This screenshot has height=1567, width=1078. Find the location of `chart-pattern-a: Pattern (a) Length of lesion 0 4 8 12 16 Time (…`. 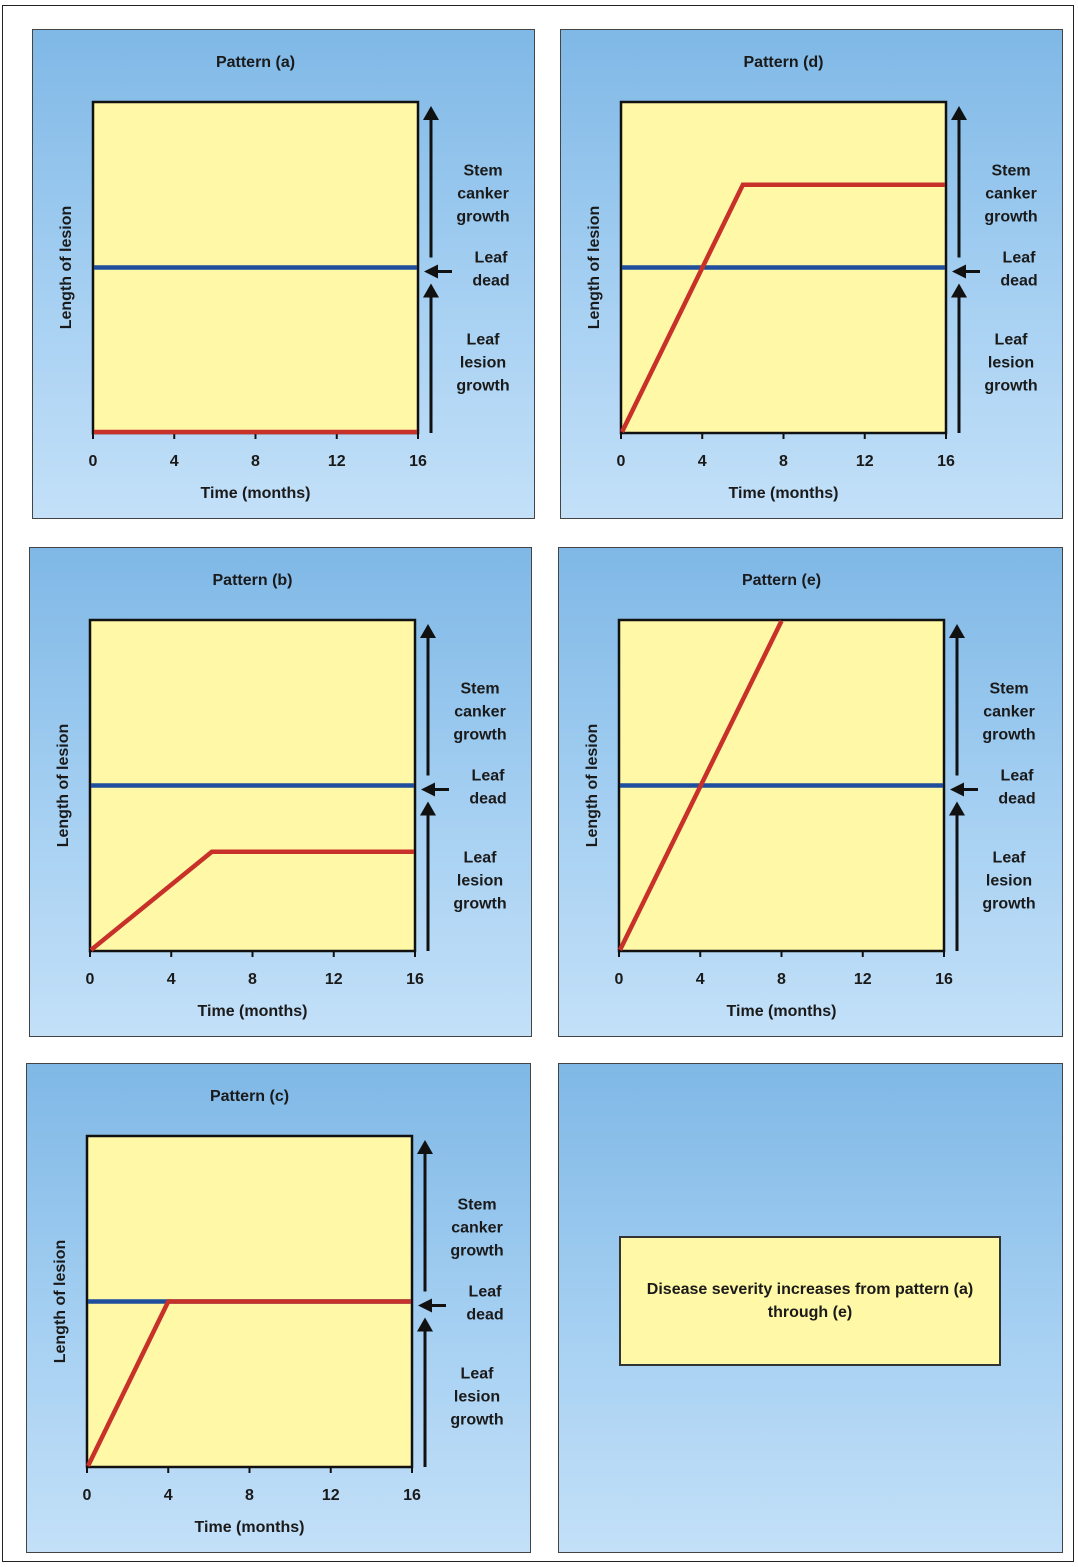

chart-pattern-a: Pattern (a) Length of lesion 0 4 8 12 16 Time (… is located at coordinates (284, 278).